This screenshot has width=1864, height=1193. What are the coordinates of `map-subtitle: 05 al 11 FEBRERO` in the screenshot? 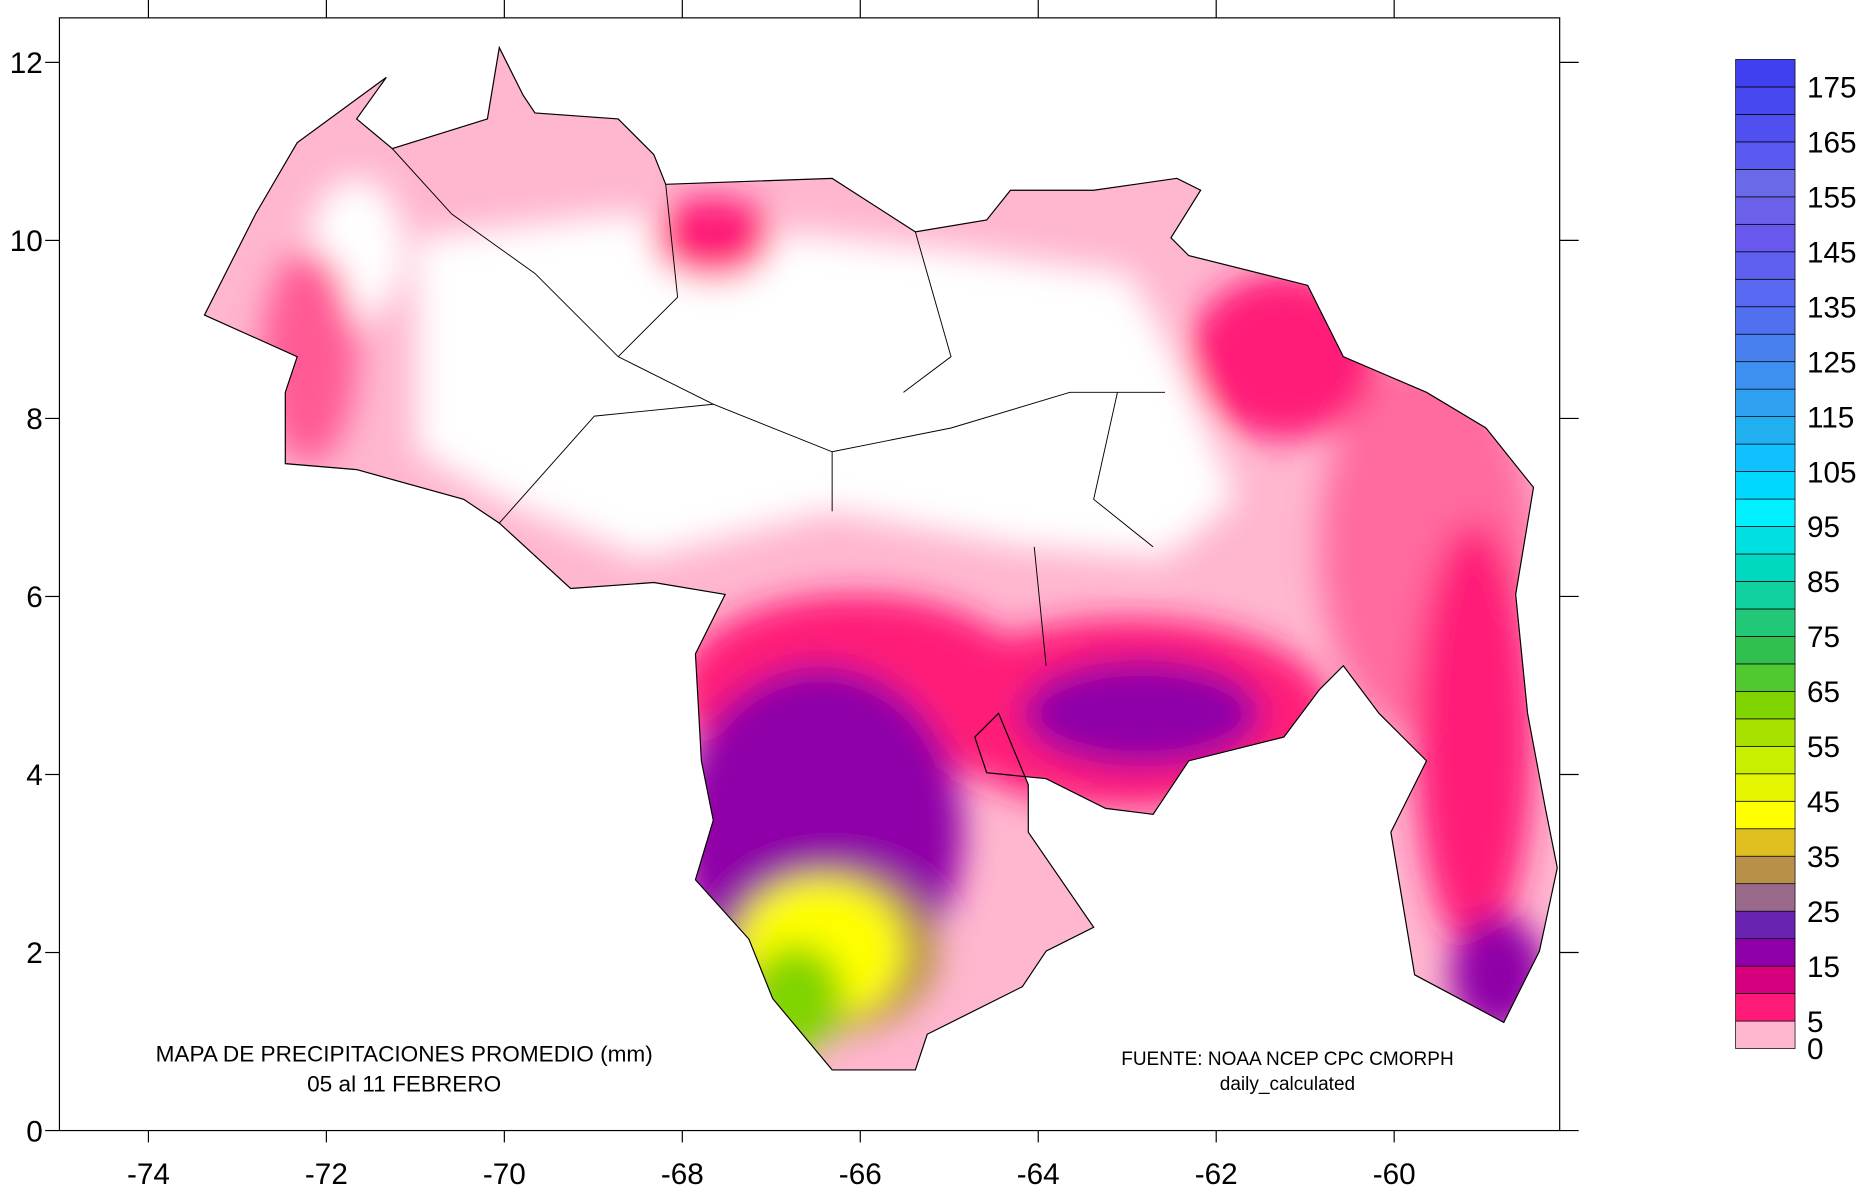 It's located at (404, 1083).